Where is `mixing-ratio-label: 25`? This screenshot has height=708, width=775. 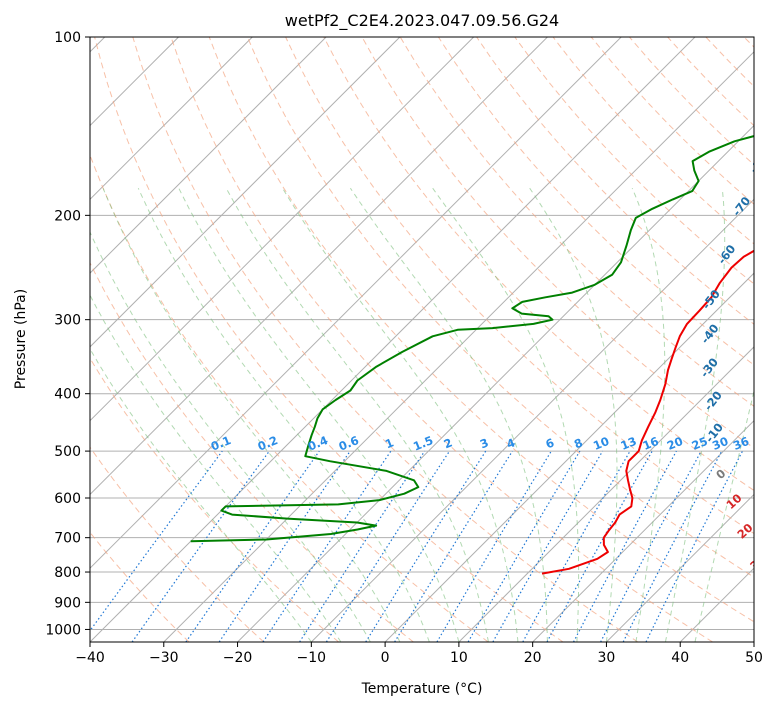 mixing-ratio-label: 25 is located at coordinates (700, 443).